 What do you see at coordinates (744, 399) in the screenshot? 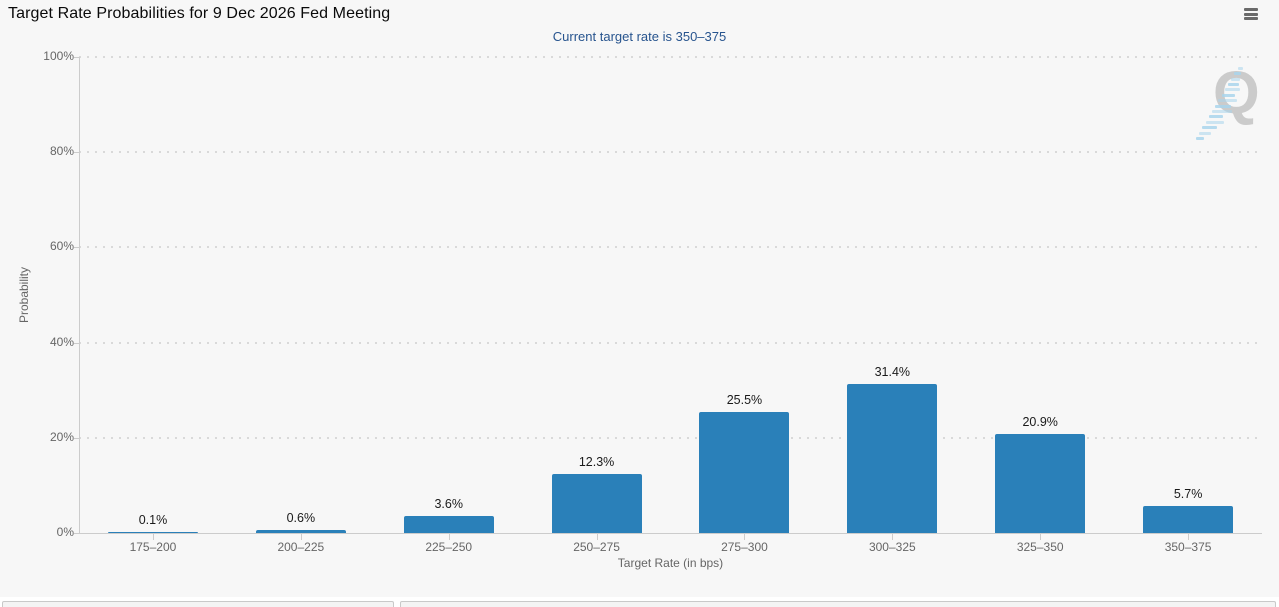
I see `bar-value-label: 25.5%` at bounding box center [744, 399].